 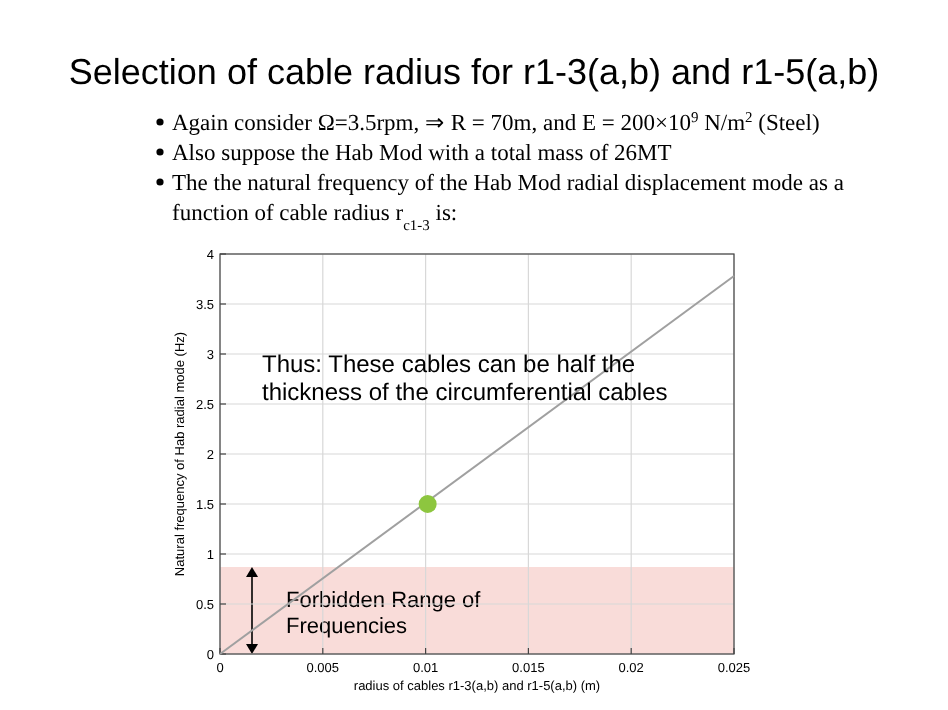 I want to click on text: Also suppose the Hab Mod with a total mass of 26MT, so click(x=422, y=154).